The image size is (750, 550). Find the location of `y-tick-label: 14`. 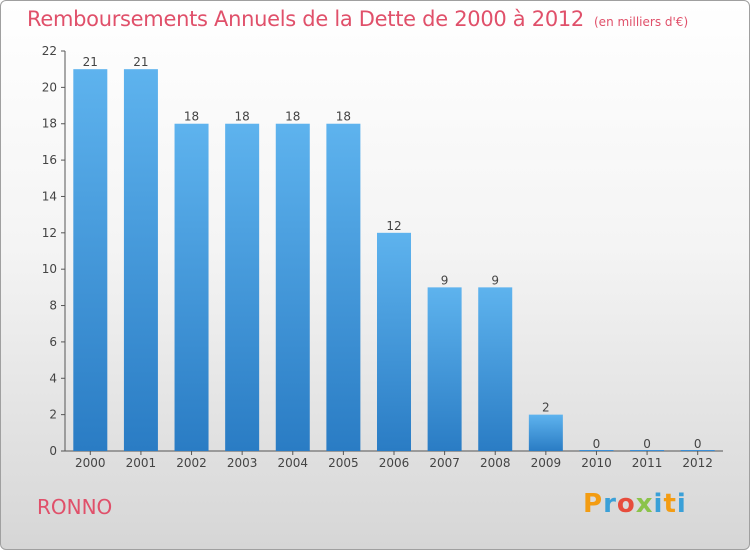

y-tick-label: 14 is located at coordinates (49, 196).